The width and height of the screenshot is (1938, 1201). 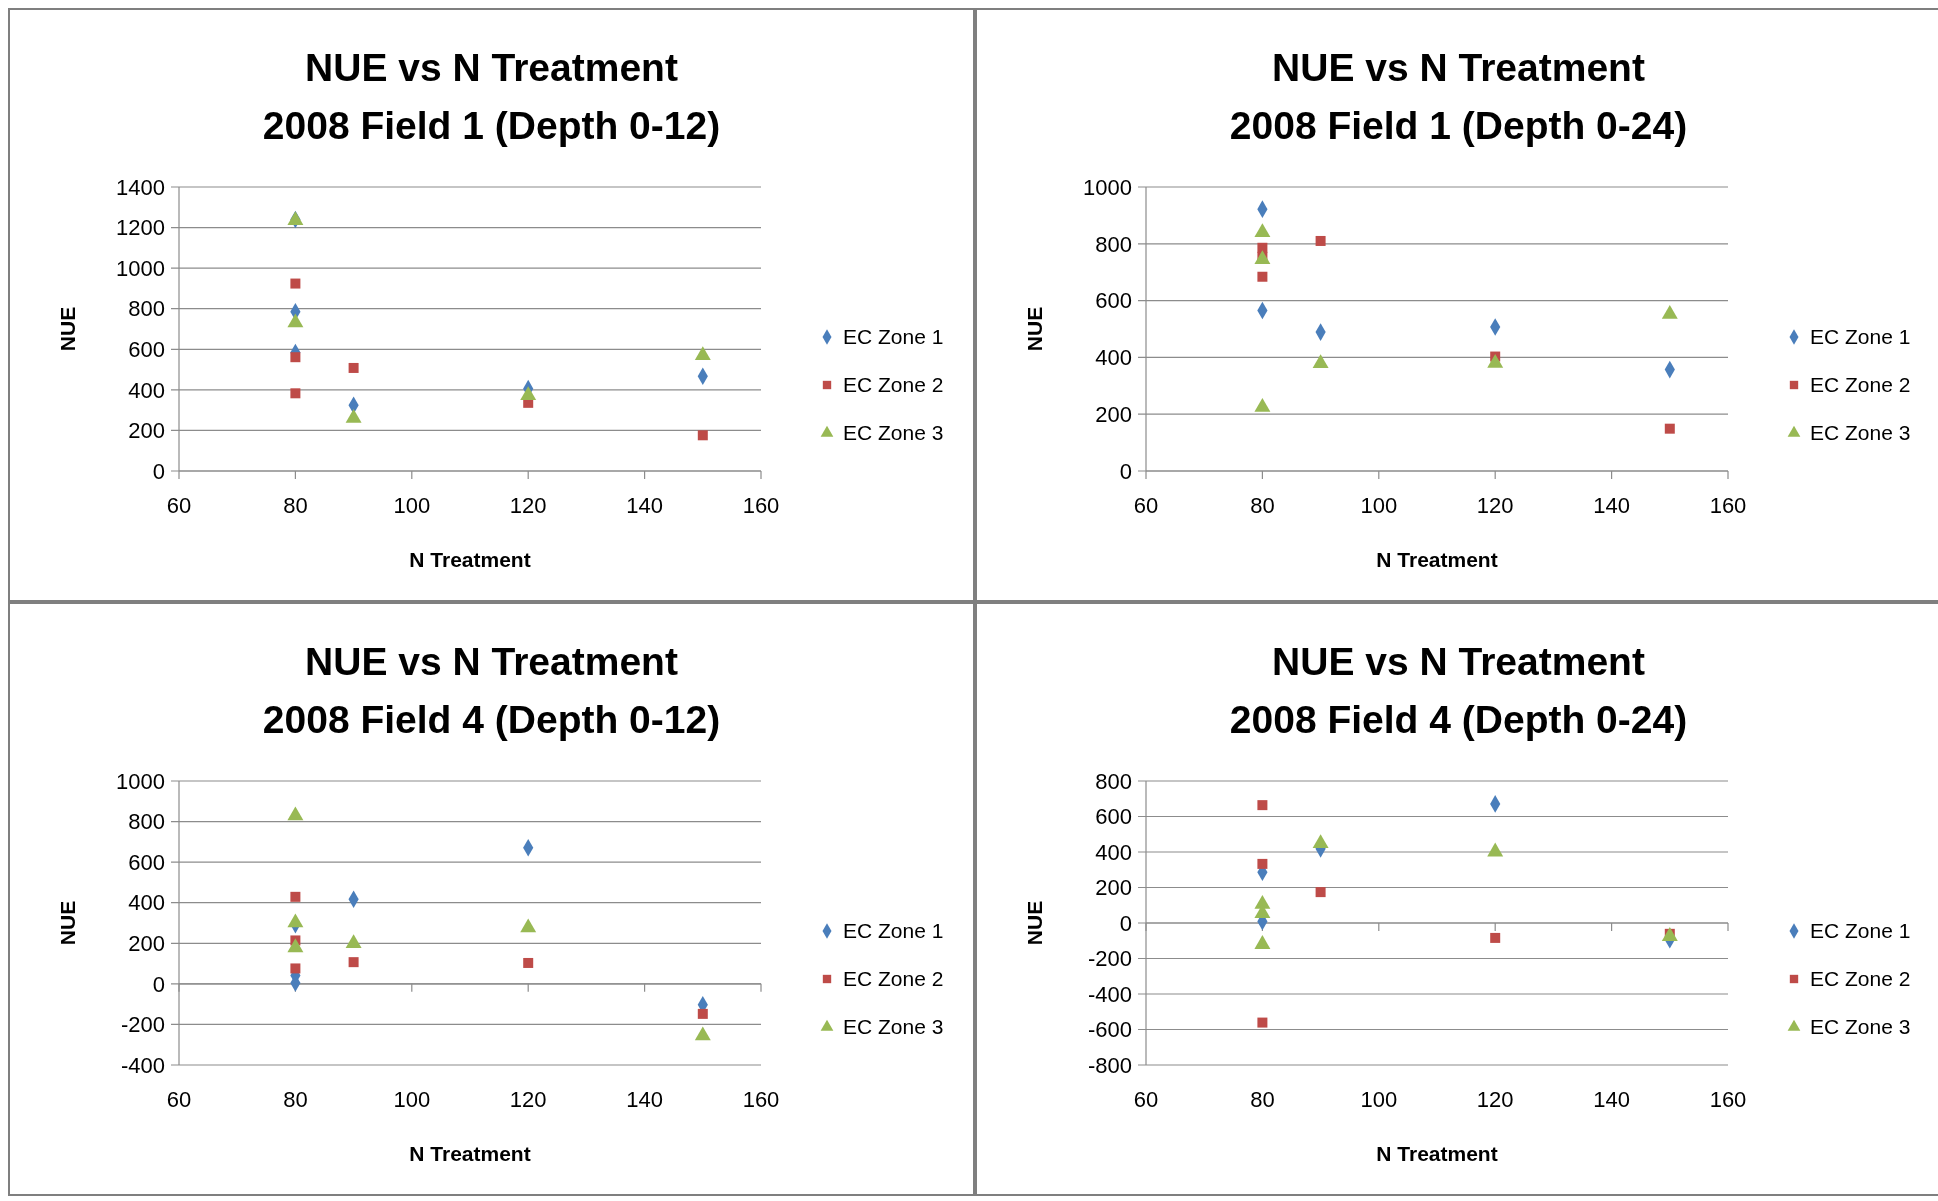 What do you see at coordinates (1458, 719) in the screenshot?
I see `chart-subtitle: 2008 Field 4 (Depth 0-24)` at bounding box center [1458, 719].